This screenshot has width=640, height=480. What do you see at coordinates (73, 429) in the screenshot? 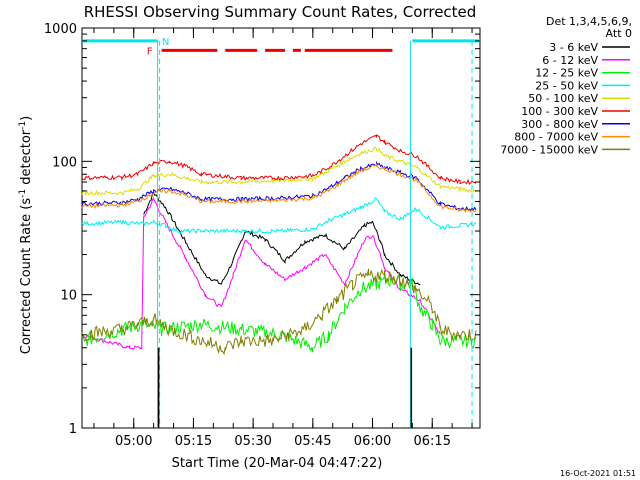
I see `y-tick-label: 1` at bounding box center [73, 429].